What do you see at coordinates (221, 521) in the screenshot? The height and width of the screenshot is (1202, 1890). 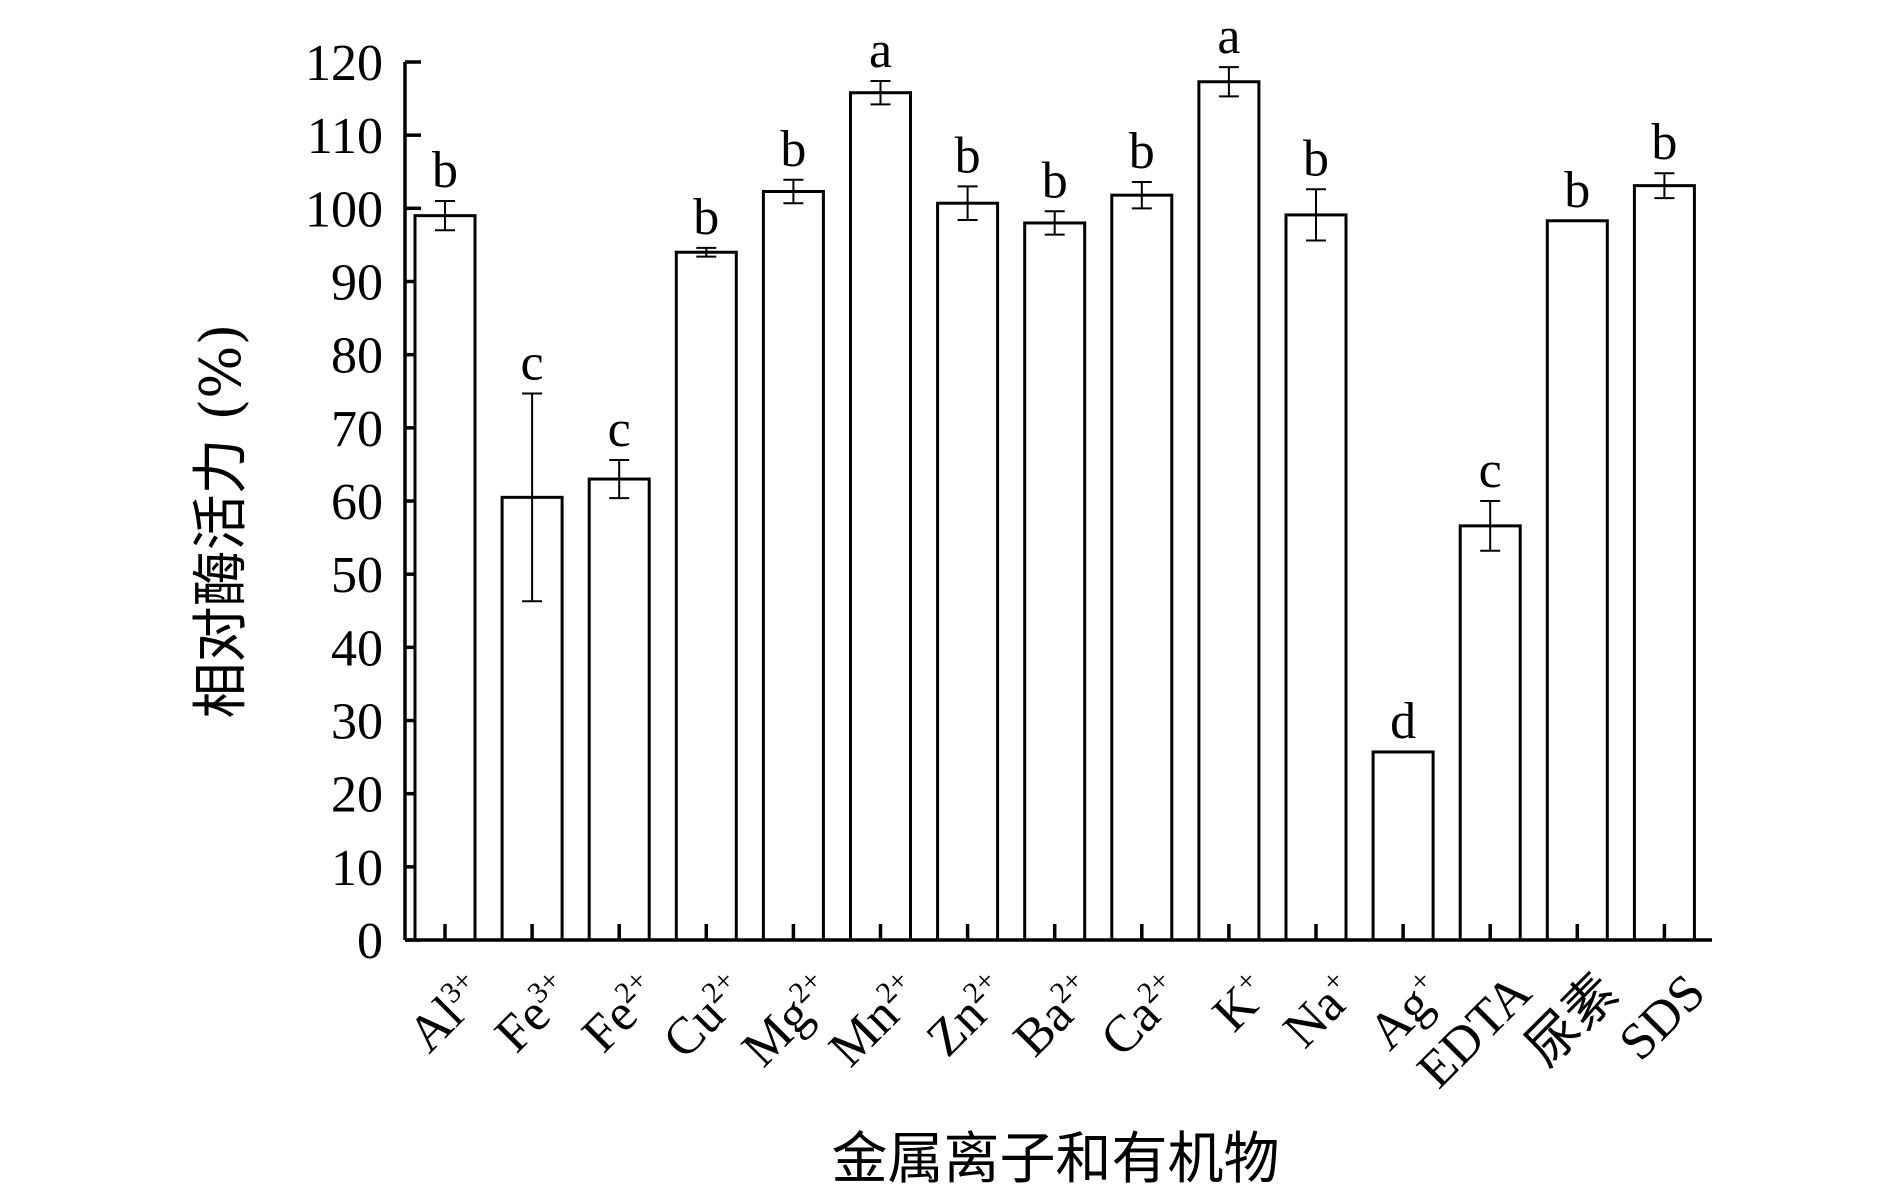 I see `y-axis-title: 相对酶活力 (%)` at bounding box center [221, 521].